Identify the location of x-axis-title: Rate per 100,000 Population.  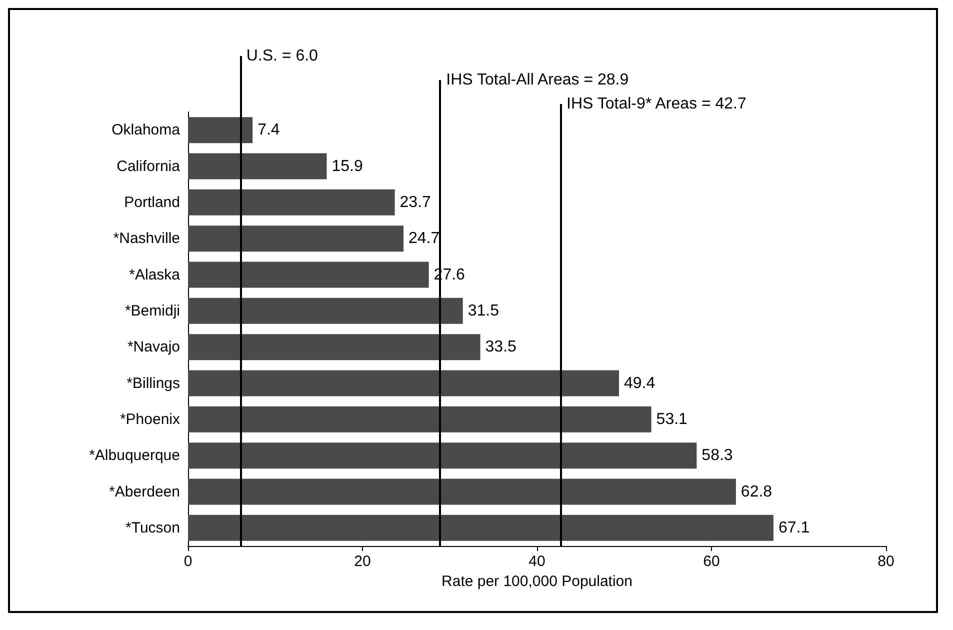
(537, 581).